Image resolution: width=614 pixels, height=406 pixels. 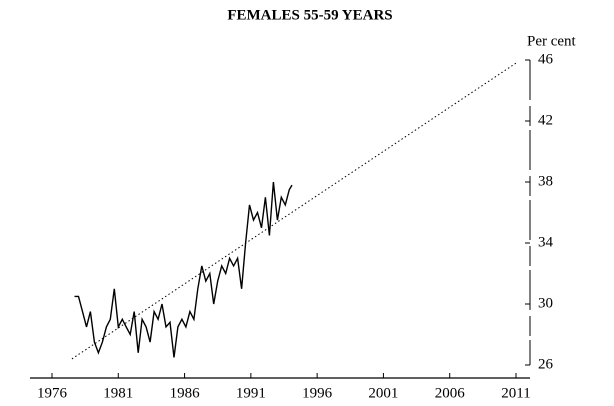 What do you see at coordinates (52, 393) in the screenshot?
I see `x-tick-label: 1976` at bounding box center [52, 393].